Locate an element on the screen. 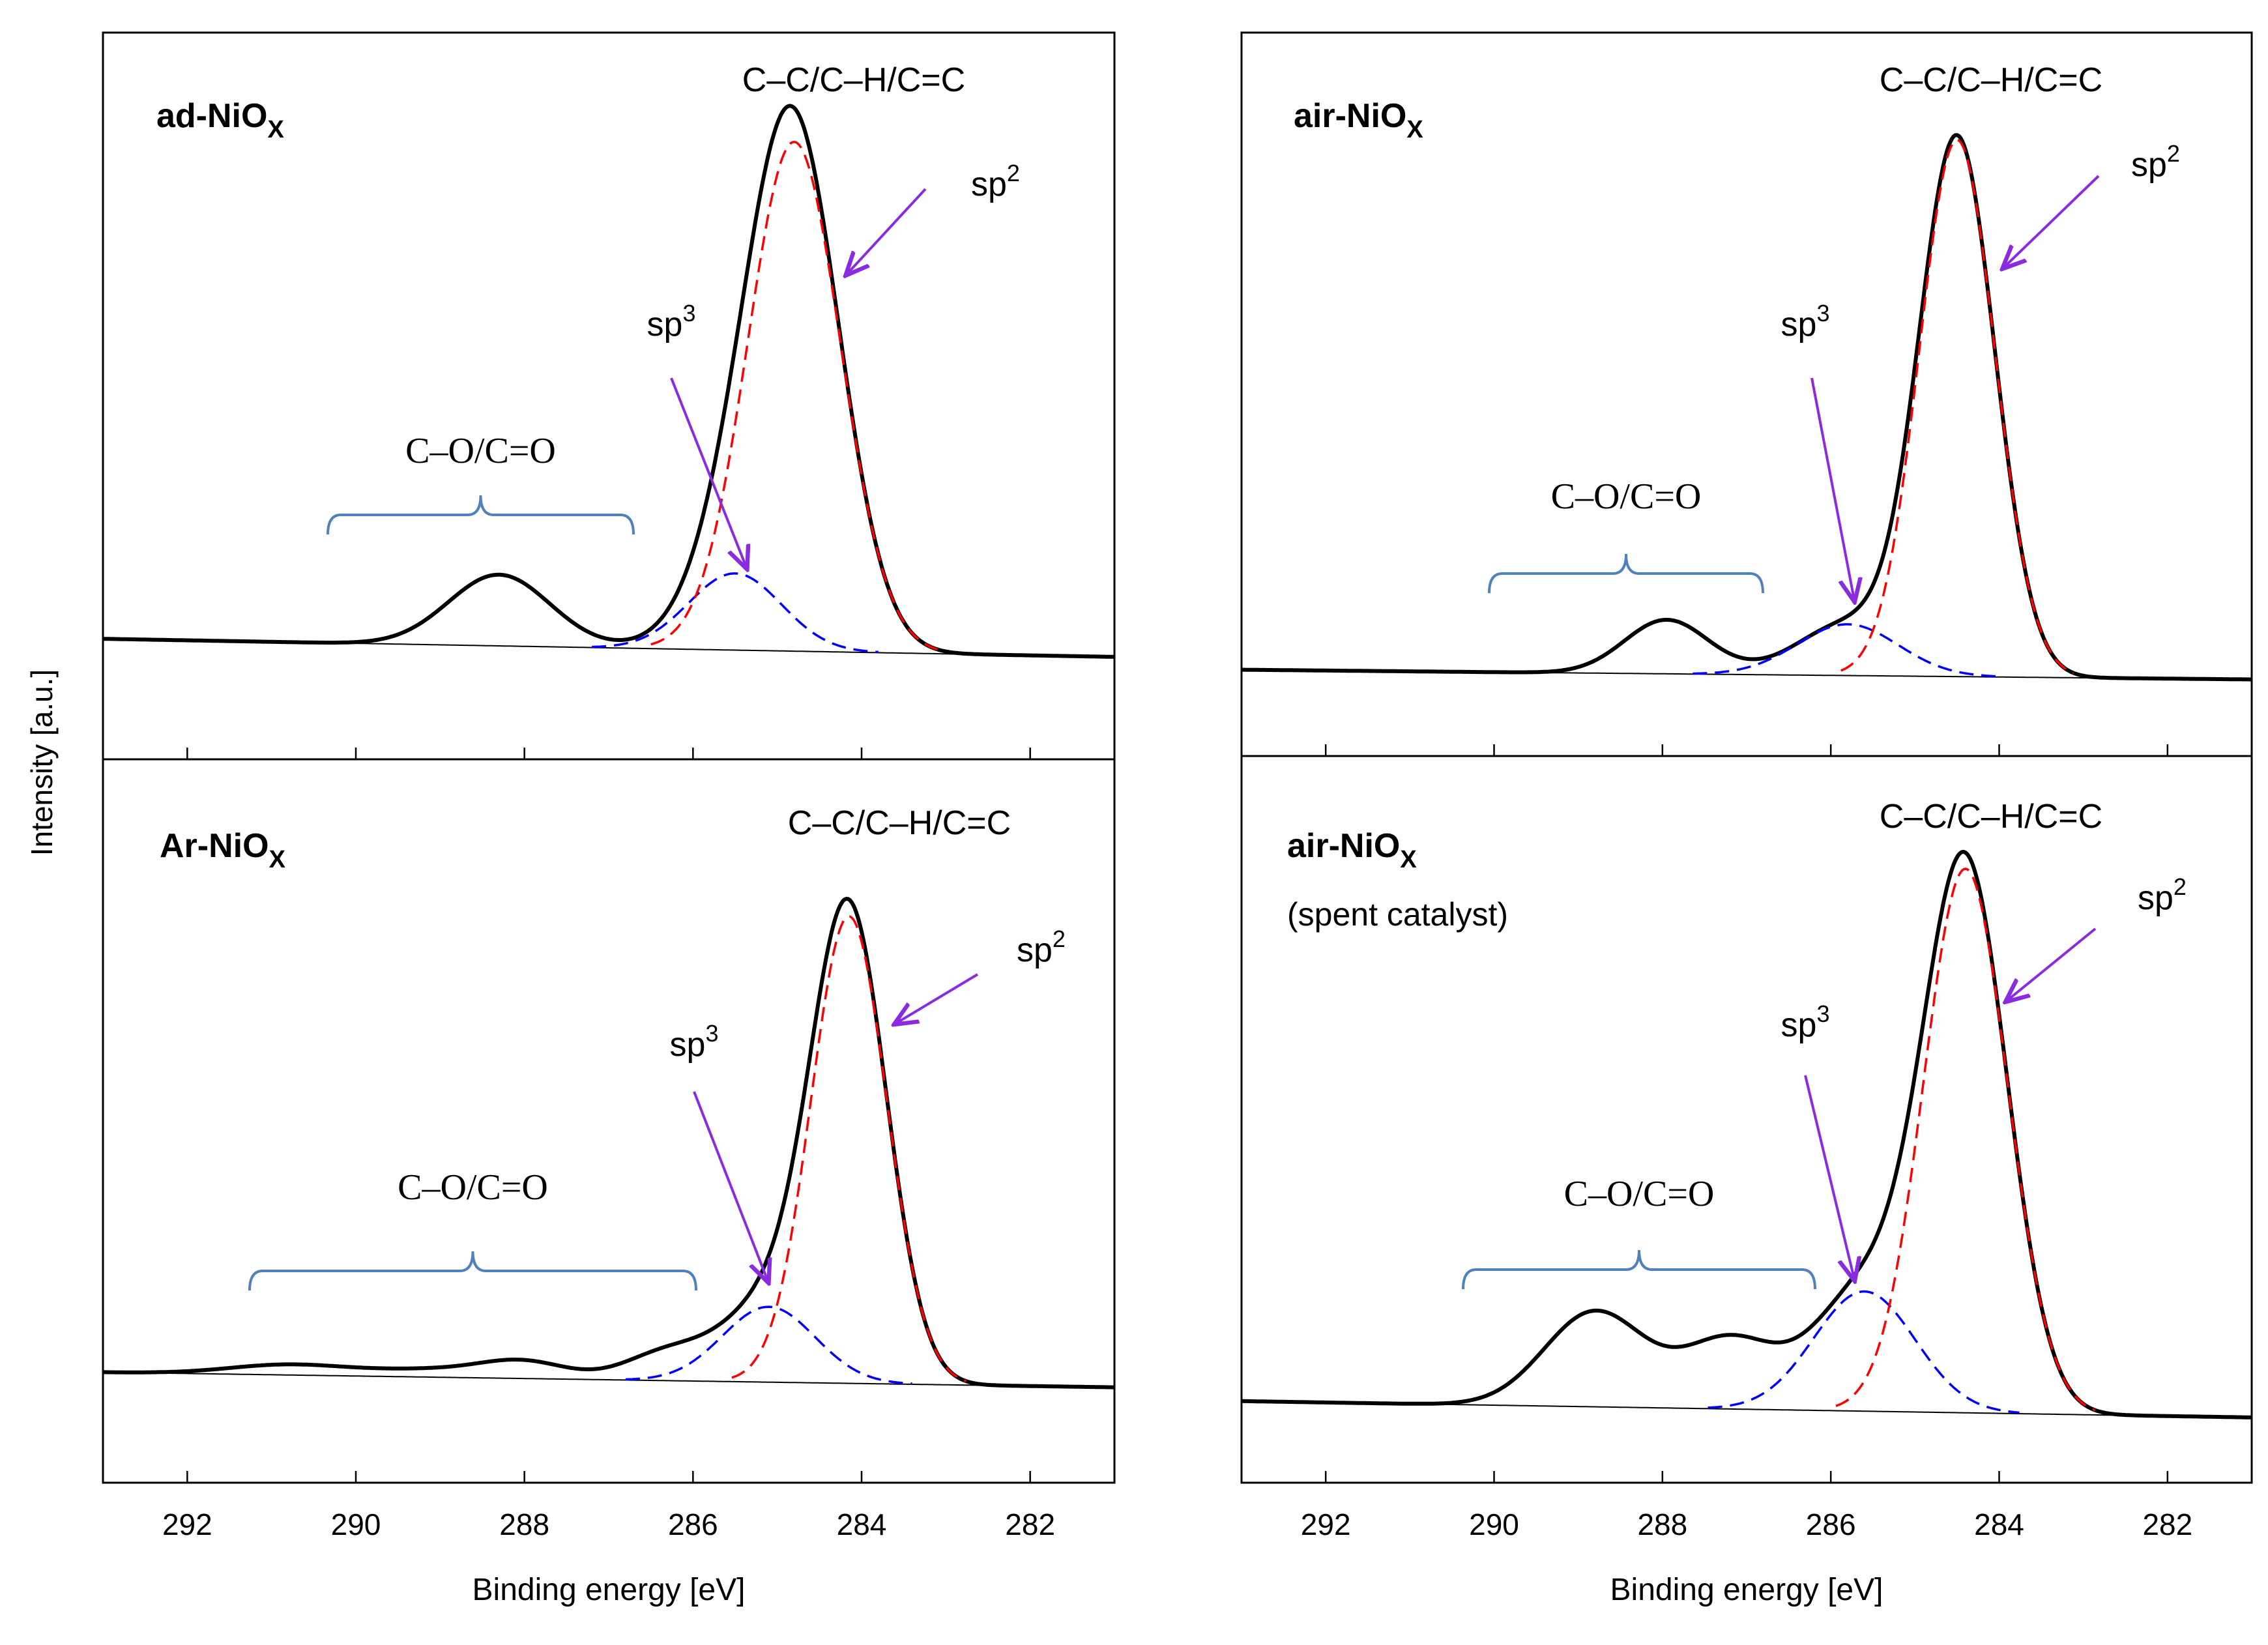 The image size is (2268, 1645). sample-label: ad-NiOX is located at coordinates (220, 120).